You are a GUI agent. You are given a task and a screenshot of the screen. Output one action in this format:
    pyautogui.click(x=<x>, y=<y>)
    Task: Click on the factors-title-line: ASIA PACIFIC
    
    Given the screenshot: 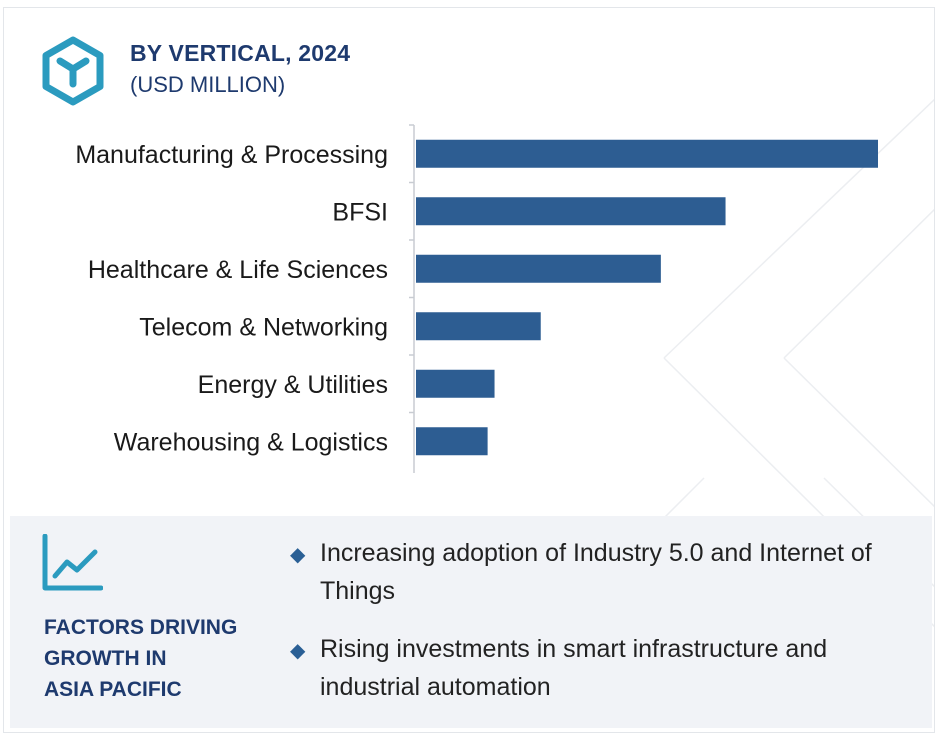 What is the action you would take?
    pyautogui.click(x=113, y=689)
    